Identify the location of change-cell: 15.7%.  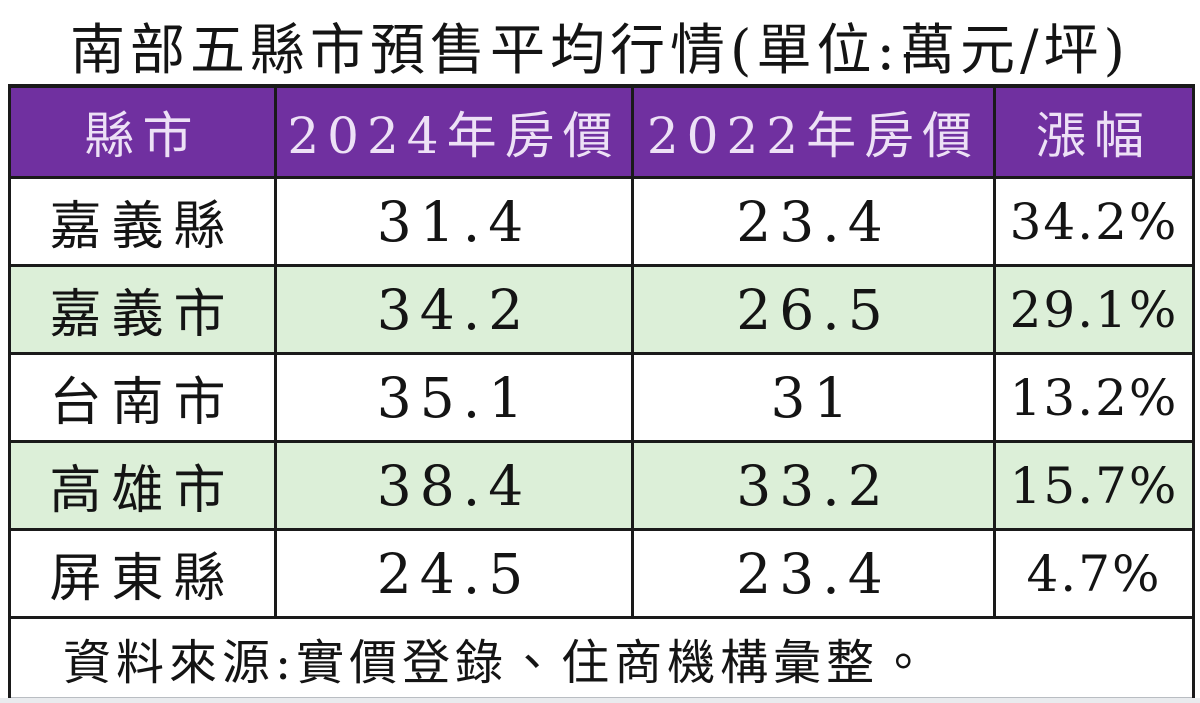
(1094, 485).